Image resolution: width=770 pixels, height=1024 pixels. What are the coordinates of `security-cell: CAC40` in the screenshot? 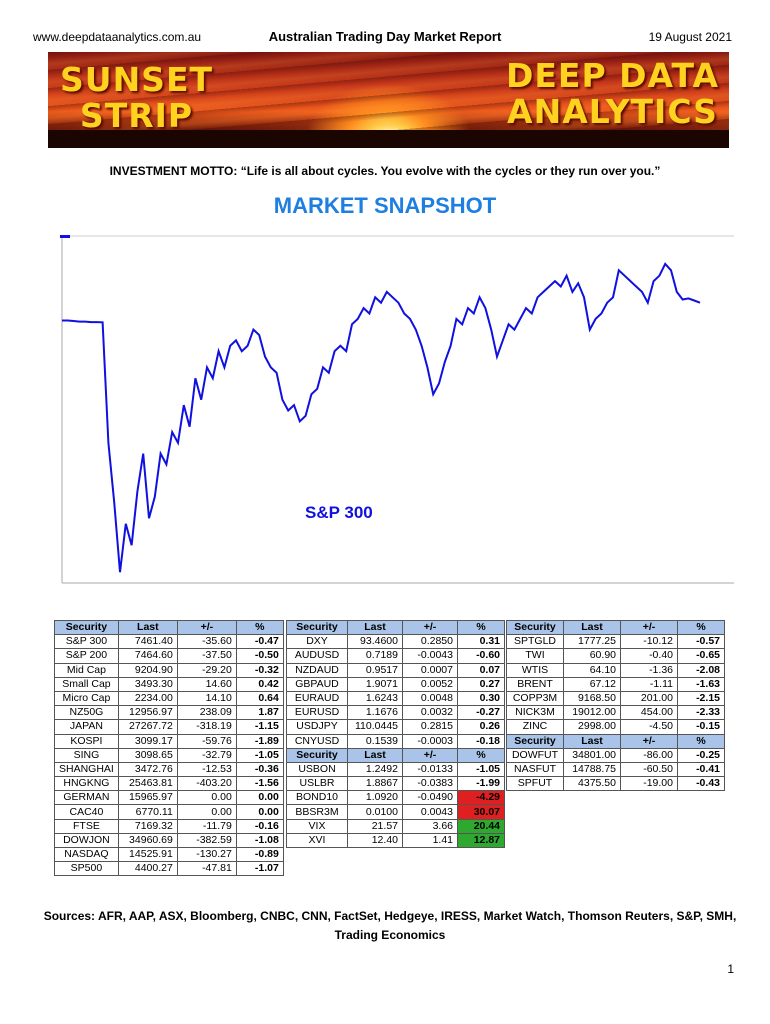 It's located at (86, 812).